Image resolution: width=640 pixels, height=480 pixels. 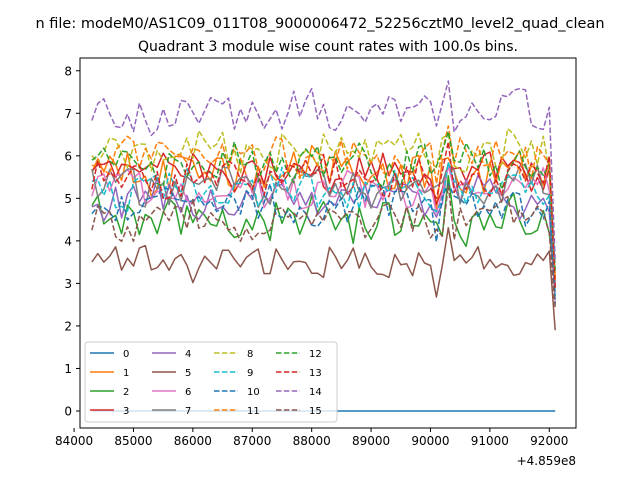 What do you see at coordinates (68, 411) in the screenshot?
I see `y-tick-label: 0` at bounding box center [68, 411].